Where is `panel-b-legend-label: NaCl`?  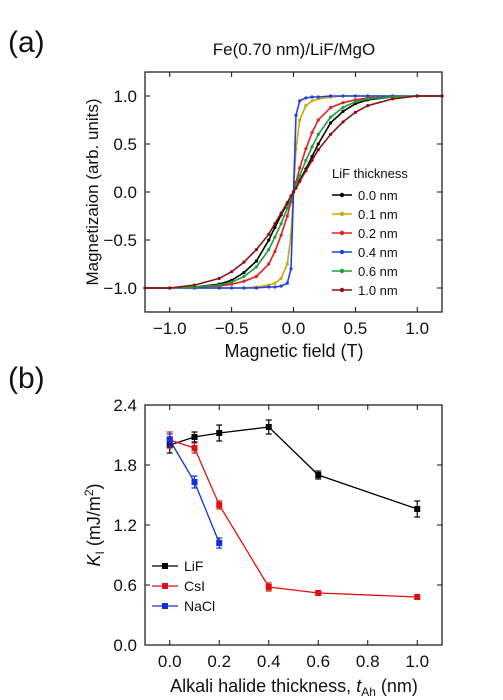
panel-b-legend-label: NaCl is located at coordinates (199, 606).